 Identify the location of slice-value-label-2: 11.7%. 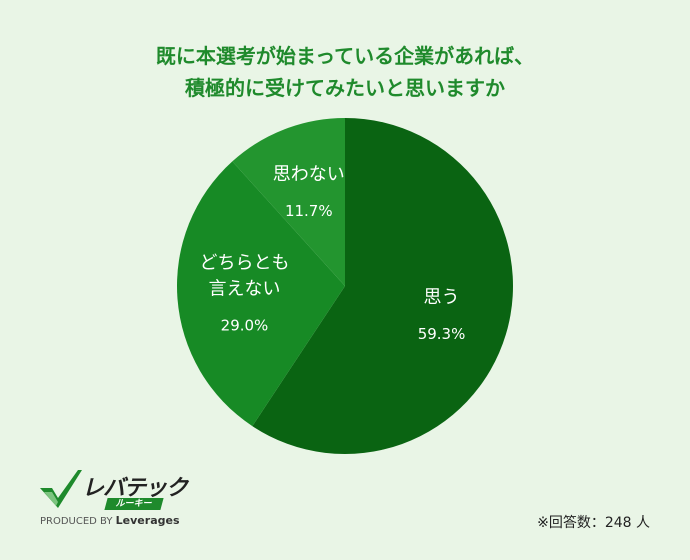
(309, 211).